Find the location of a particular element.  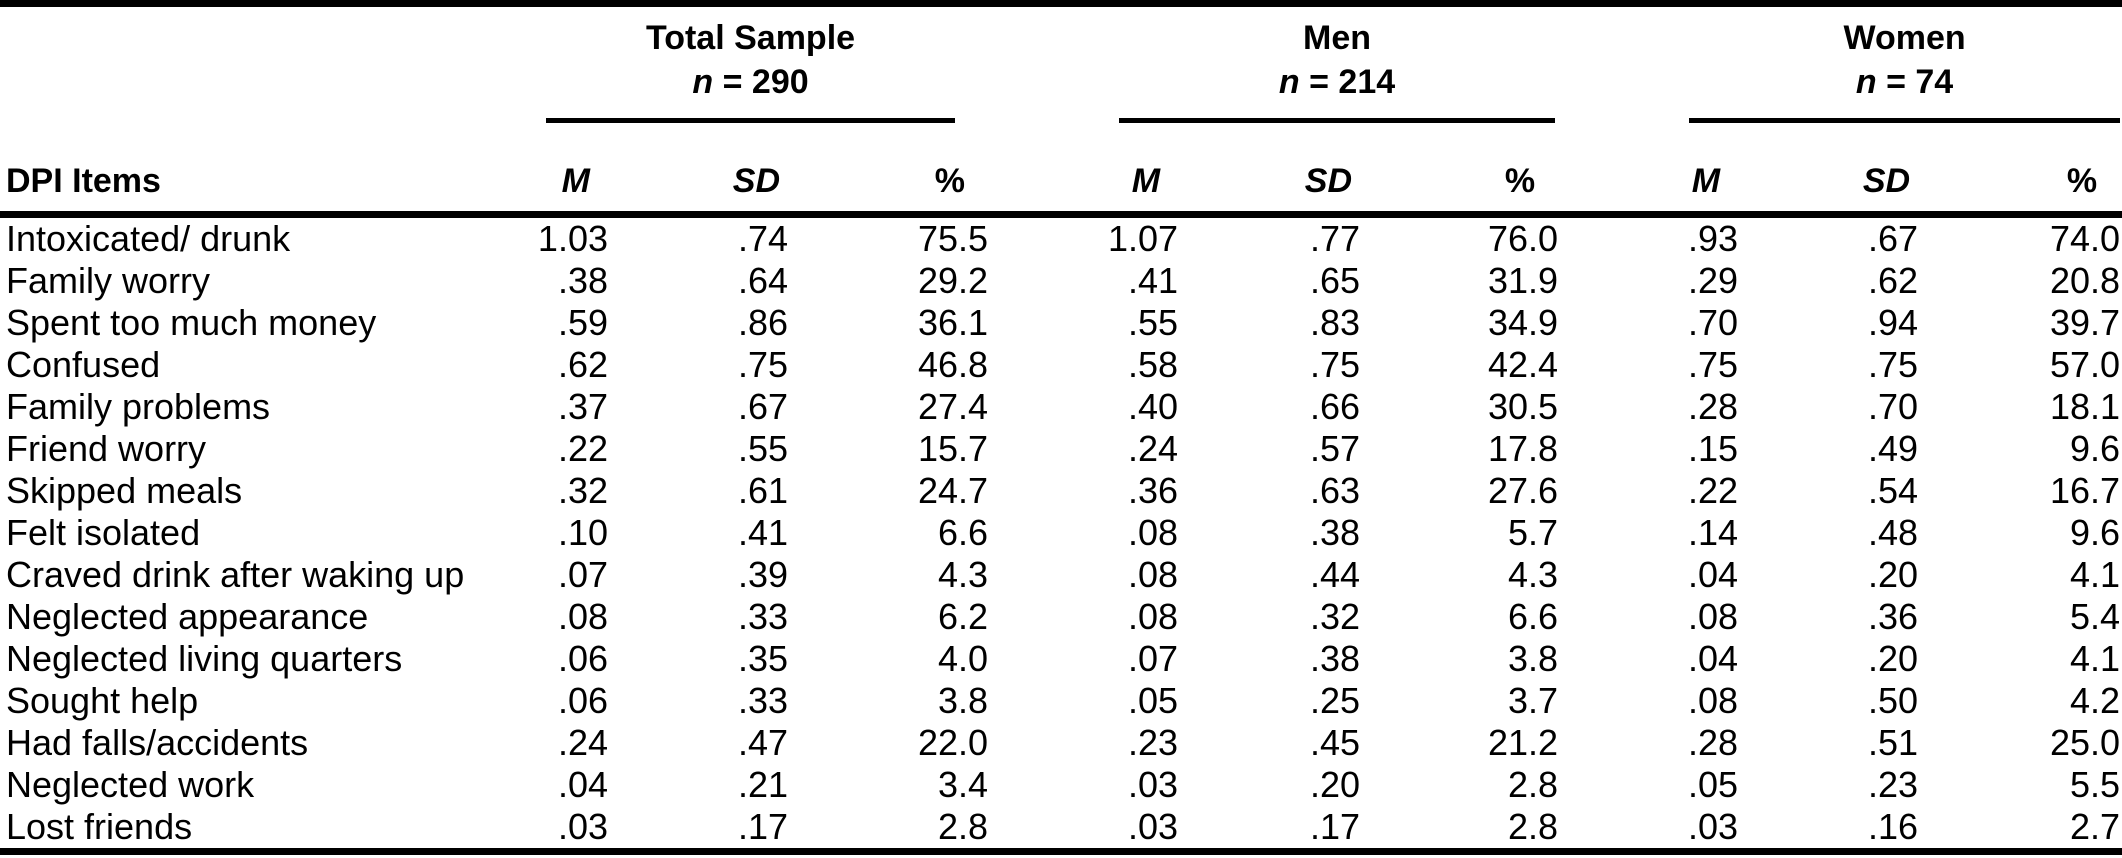

men-m-cell: .24 is located at coordinates (1153, 448).